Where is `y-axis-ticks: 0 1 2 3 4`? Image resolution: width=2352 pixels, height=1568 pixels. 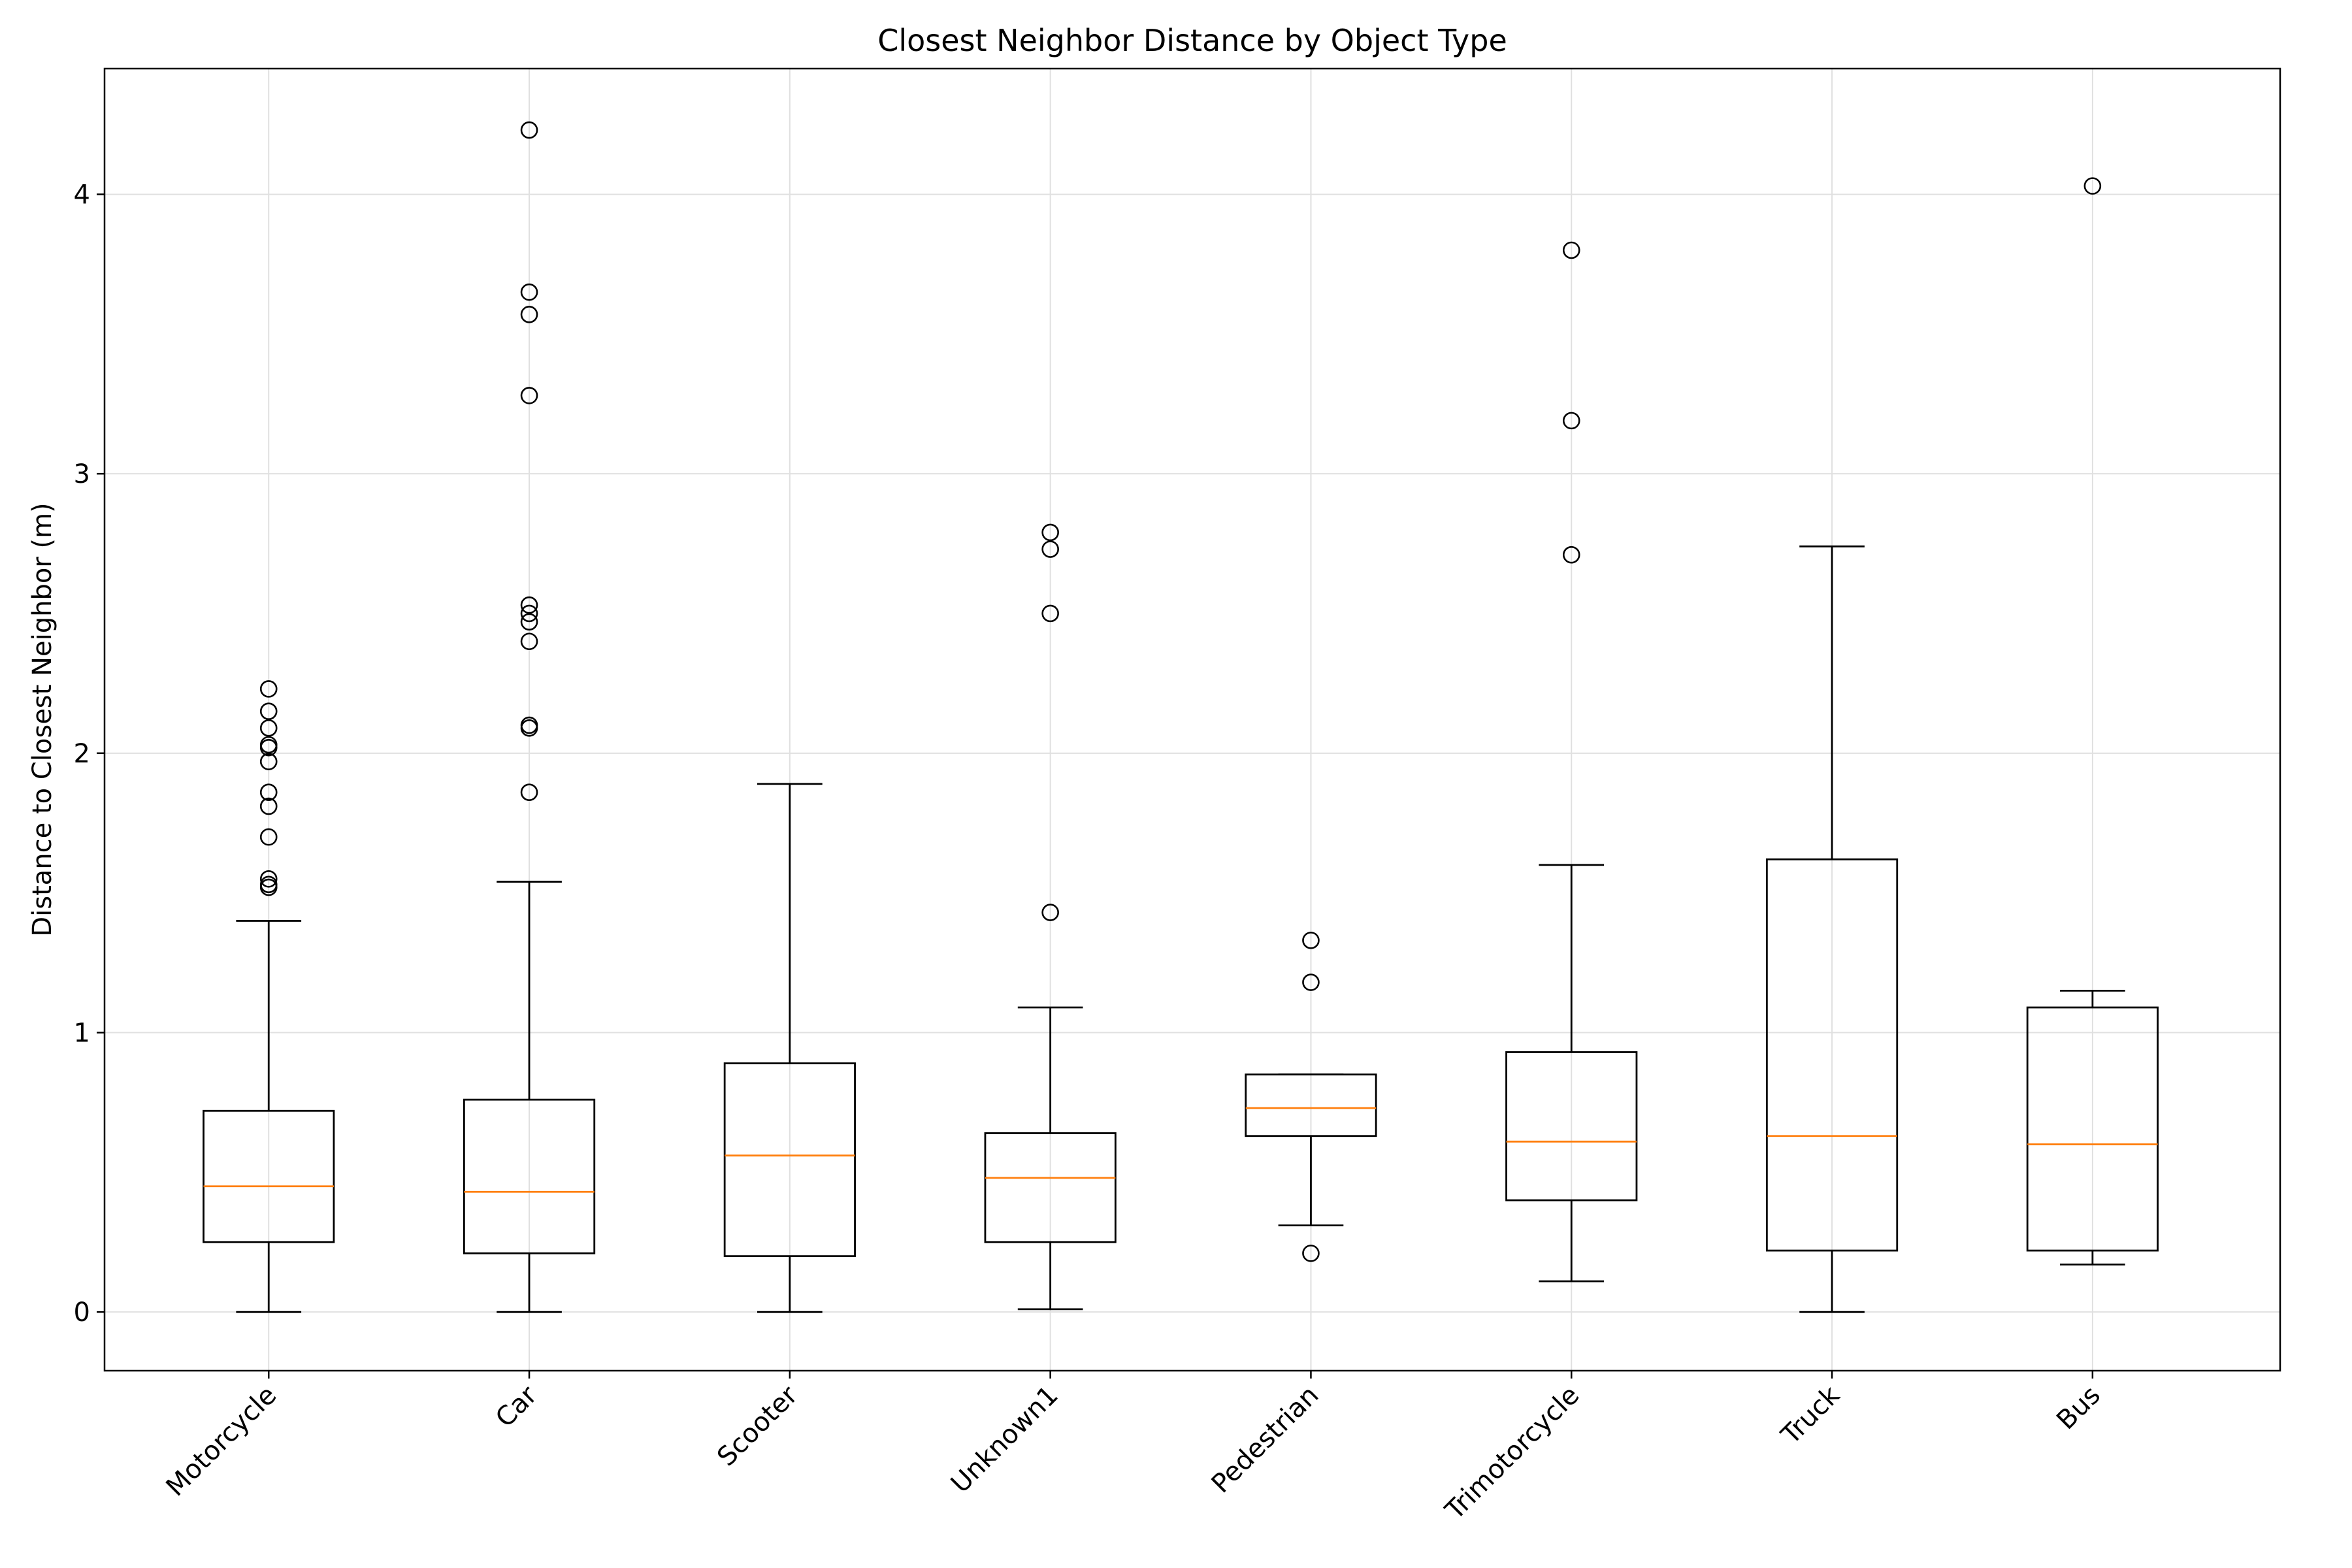 y-axis-ticks: 0 1 2 3 4 is located at coordinates (89, 754).